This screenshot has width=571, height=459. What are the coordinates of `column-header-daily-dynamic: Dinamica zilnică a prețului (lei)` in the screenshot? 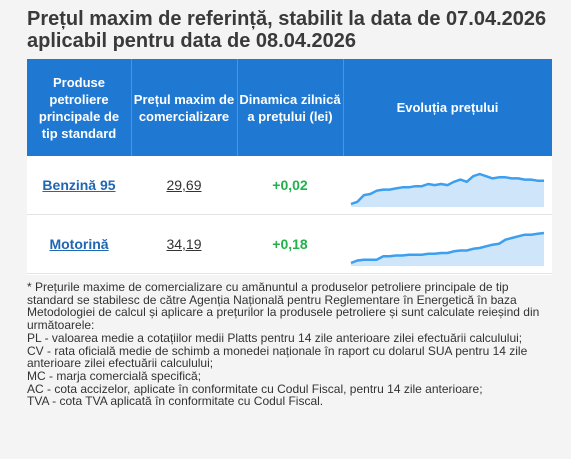 It's located at (290, 107).